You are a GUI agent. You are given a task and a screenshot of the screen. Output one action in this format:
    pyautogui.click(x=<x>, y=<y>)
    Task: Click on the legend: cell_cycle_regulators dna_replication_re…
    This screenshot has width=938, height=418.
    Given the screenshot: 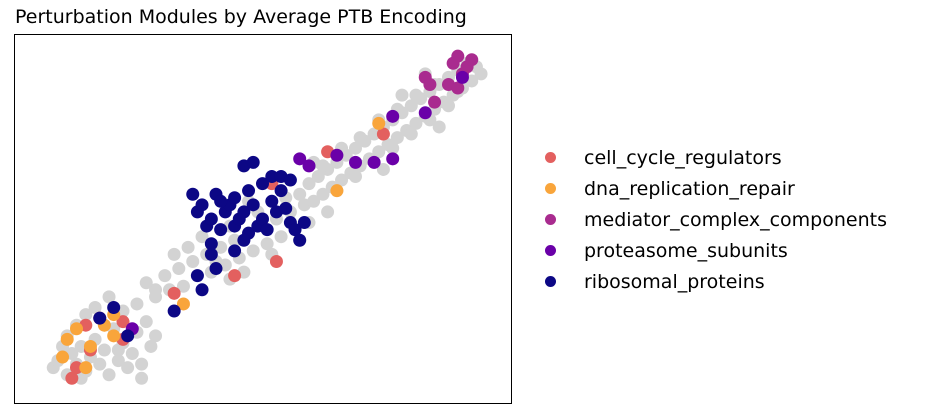 What is the action you would take?
    pyautogui.click(x=713, y=219)
    